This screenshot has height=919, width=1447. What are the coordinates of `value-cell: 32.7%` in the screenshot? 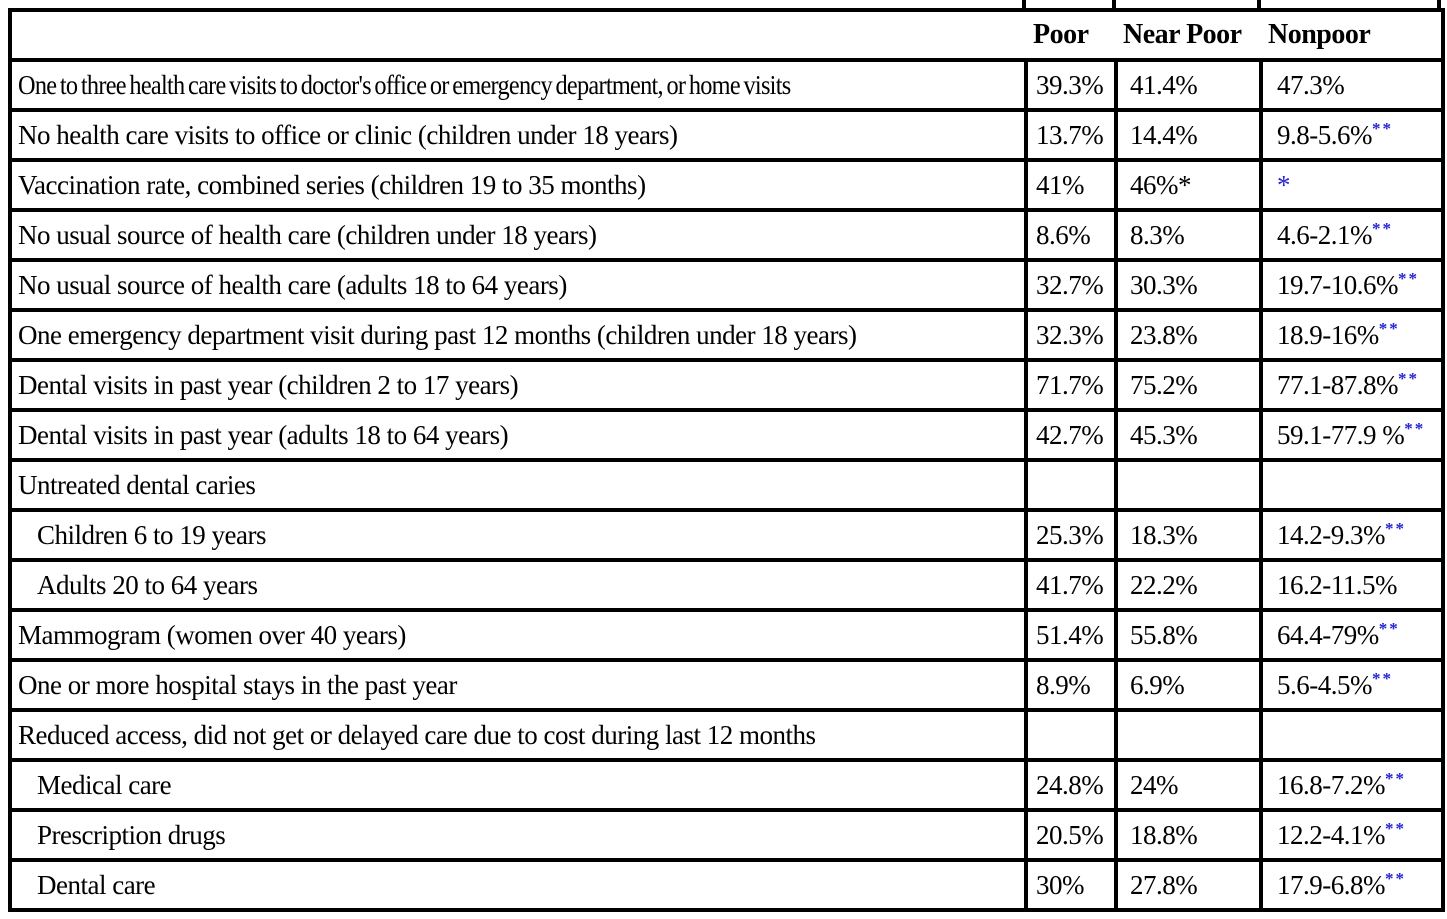 It's located at (1071, 285).